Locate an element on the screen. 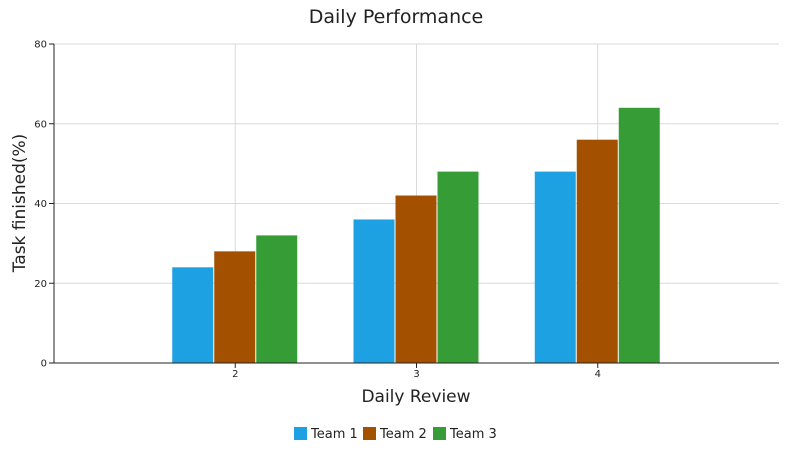 The image size is (800, 450). y-tick-label: 0 is located at coordinates (44, 364).